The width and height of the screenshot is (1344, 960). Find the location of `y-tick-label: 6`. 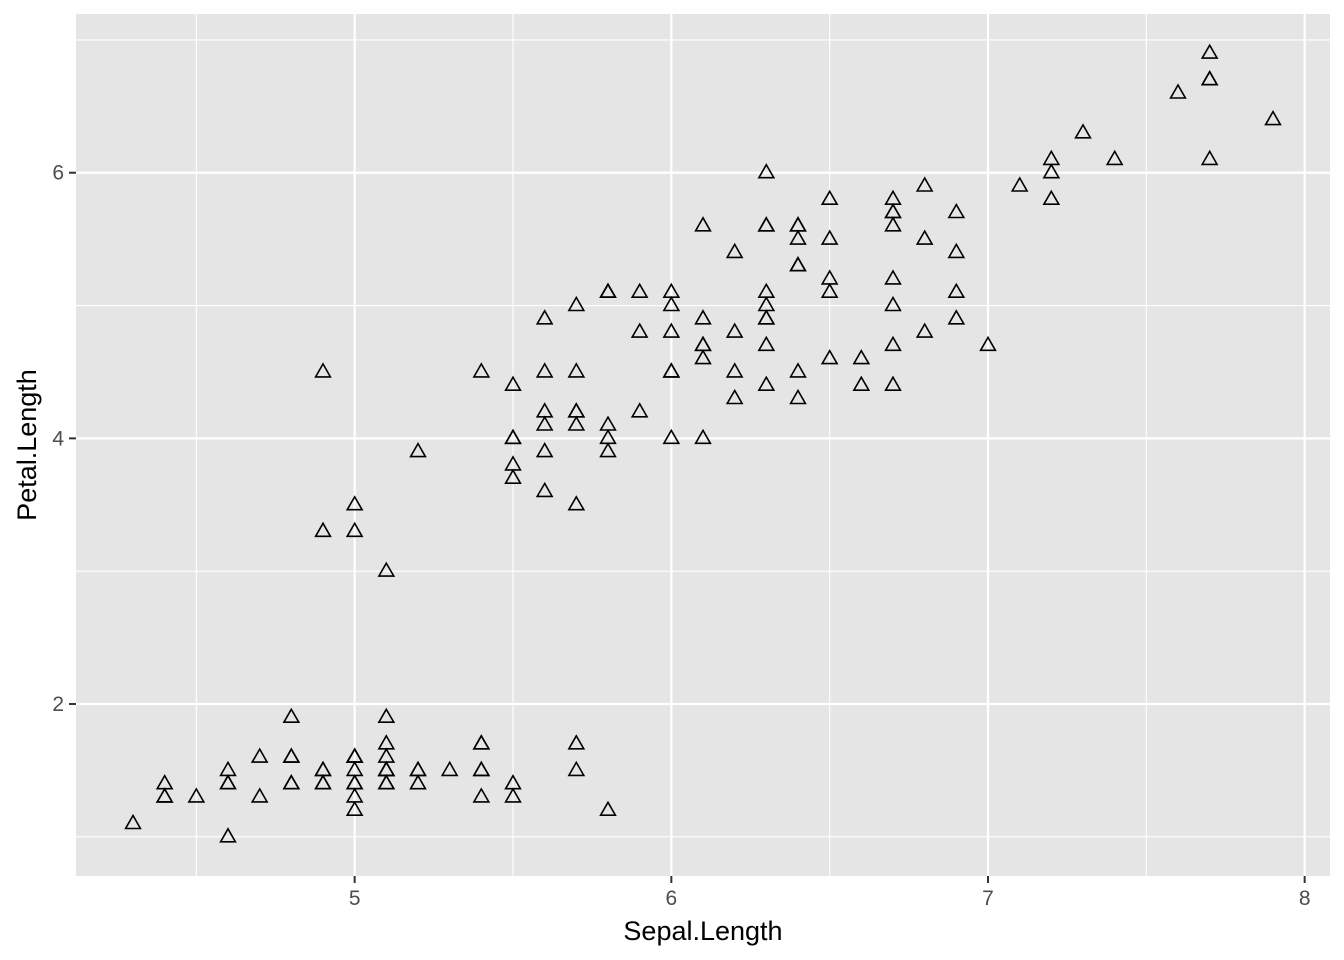

y-tick-label: 6 is located at coordinates (58, 173).